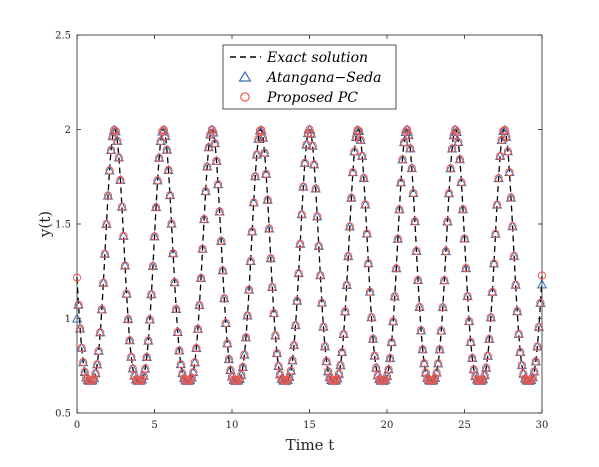  What do you see at coordinates (312, 98) in the screenshot?
I see `legend-proposed-label: Proposed PC` at bounding box center [312, 98].